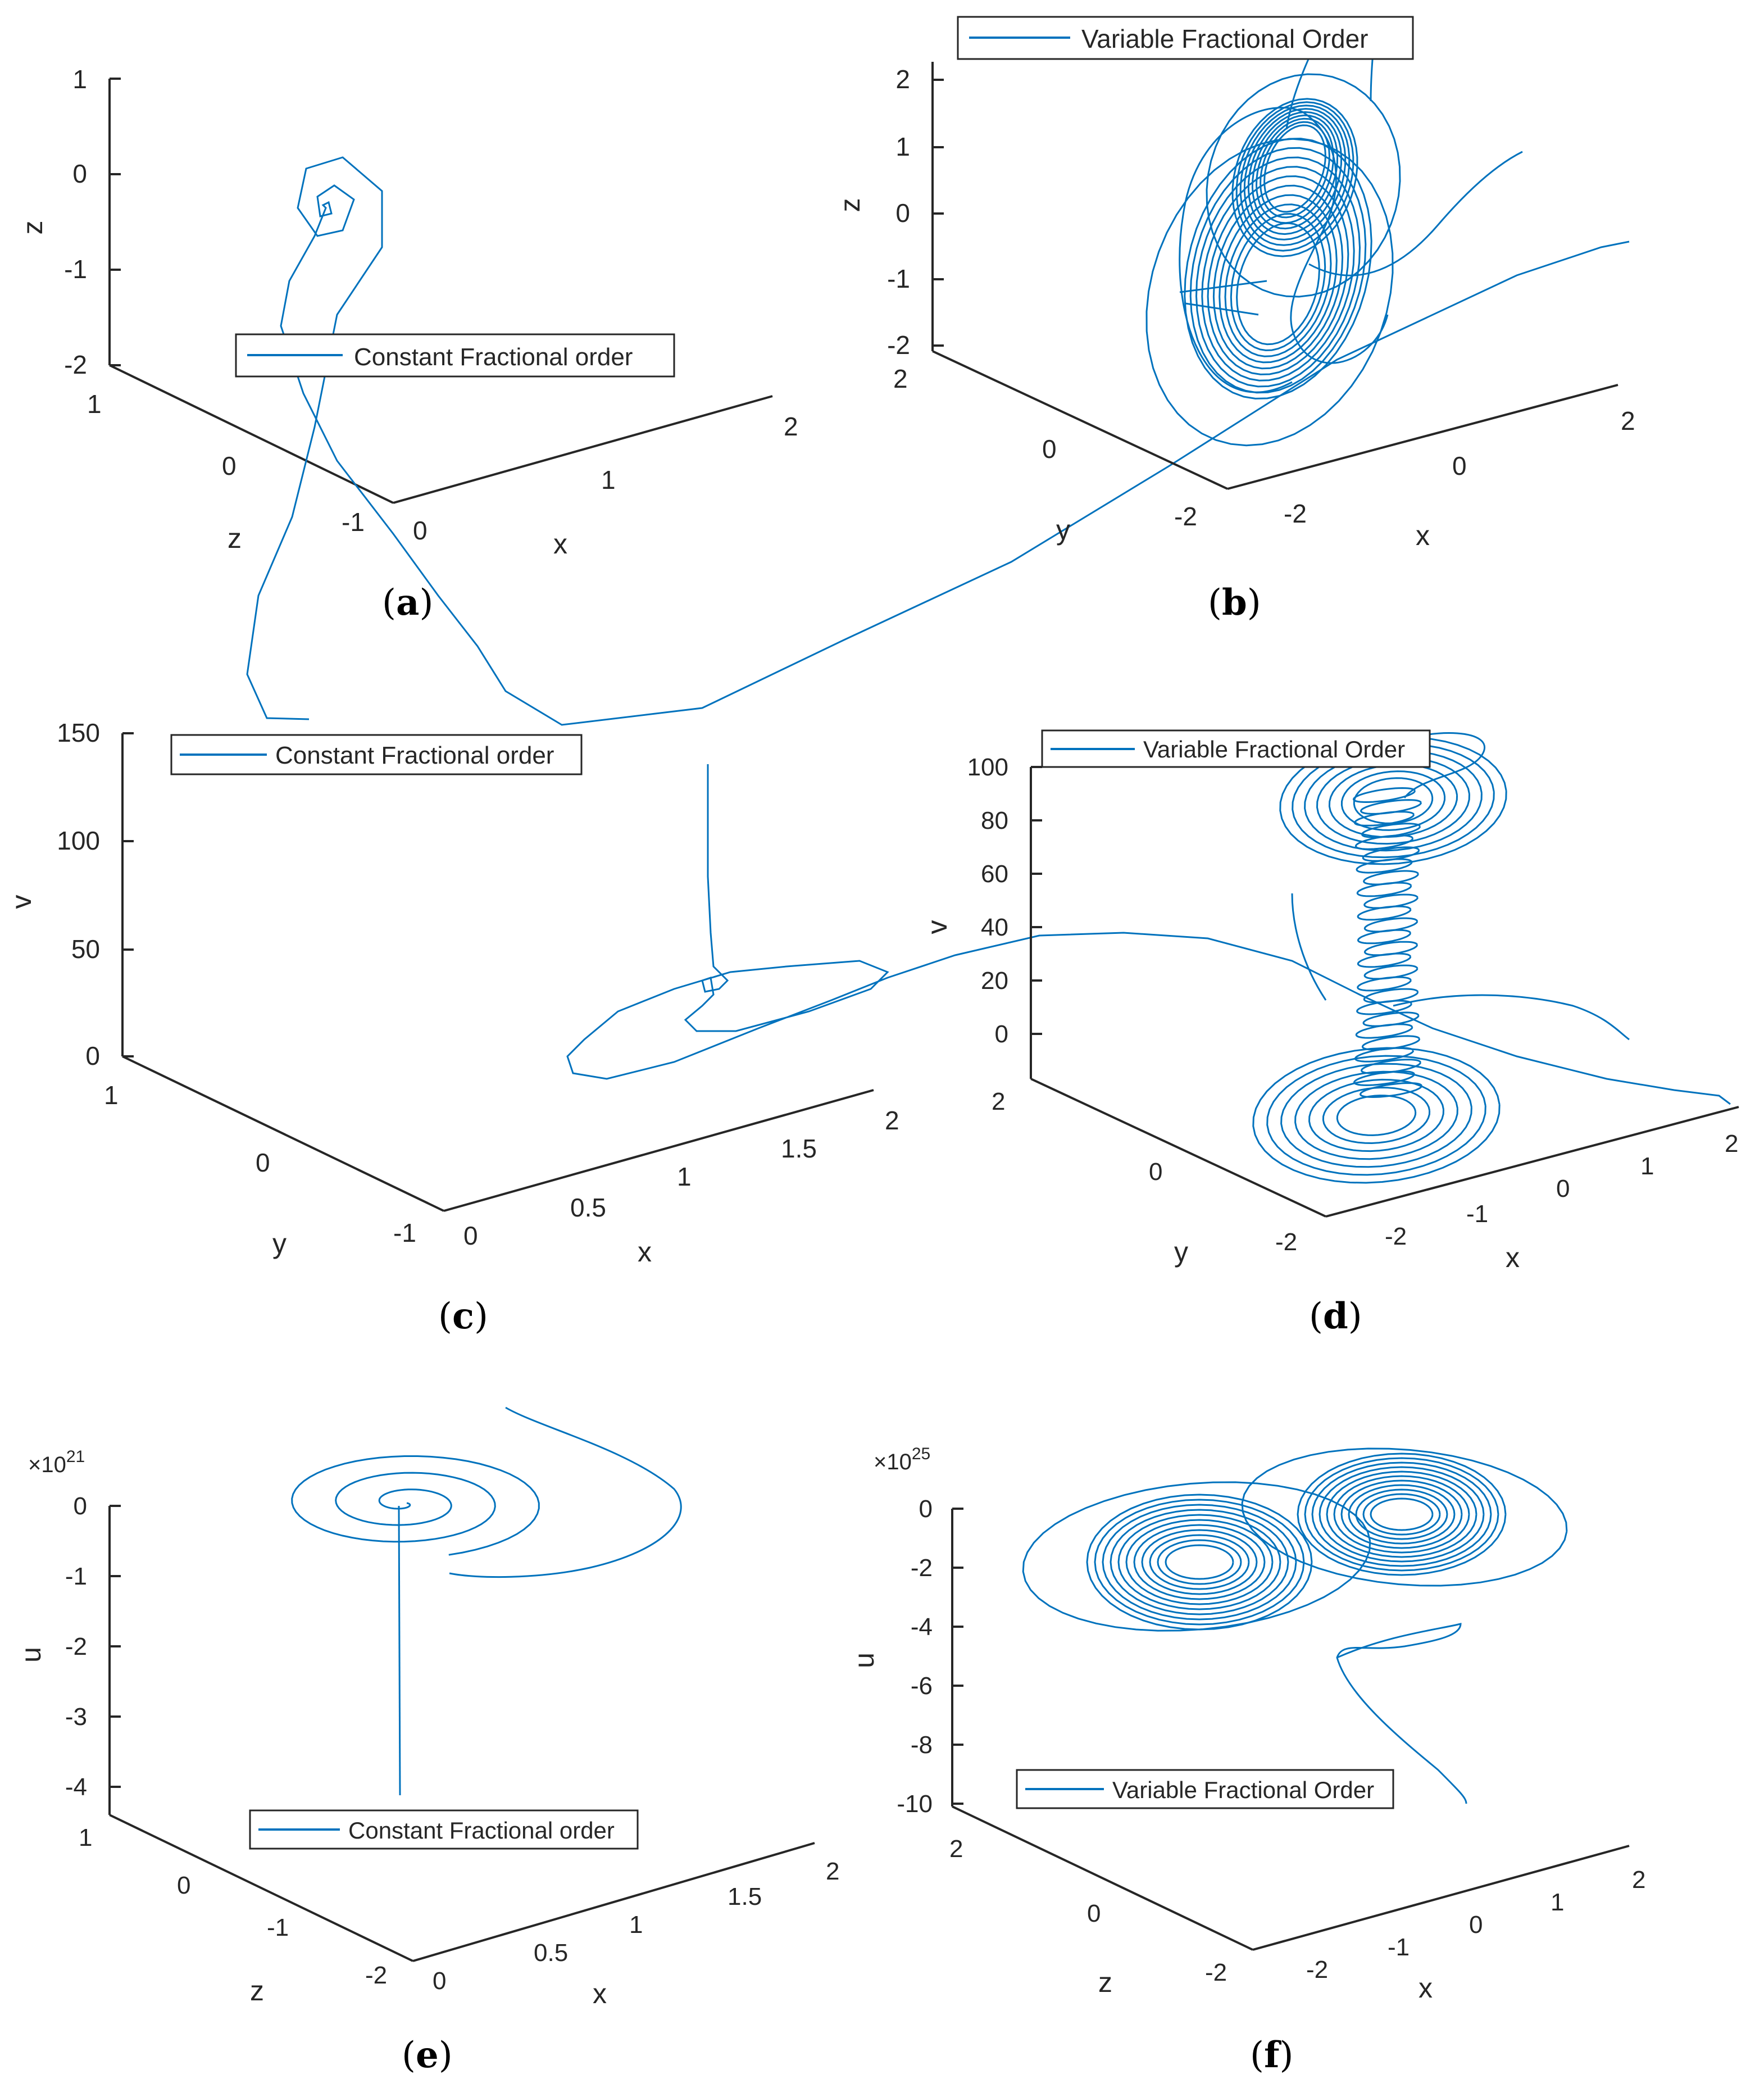 Image resolution: width=1764 pixels, height=2088 pixels. I want to click on panel-c-depth-tick: -1, so click(404, 1232).